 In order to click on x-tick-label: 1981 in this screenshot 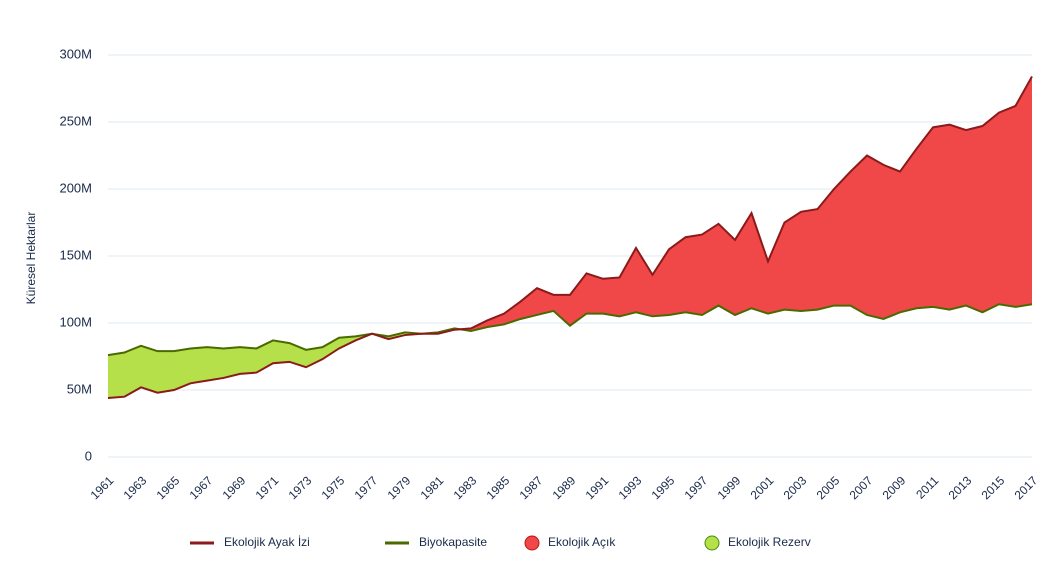, I will do `click(432, 487)`.